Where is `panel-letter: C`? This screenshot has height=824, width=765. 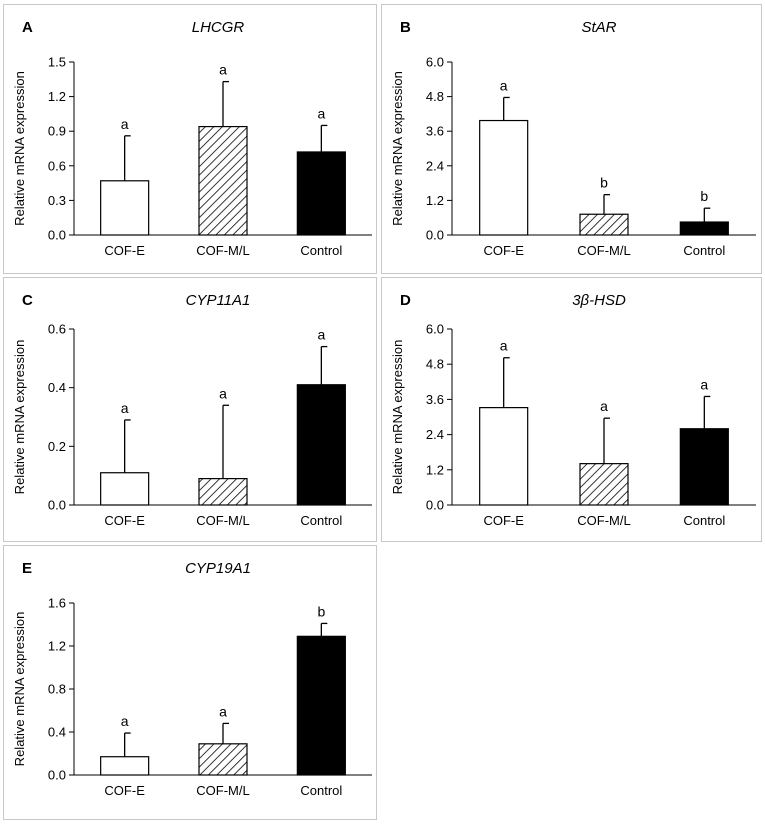 panel-letter: C is located at coordinates (27, 300).